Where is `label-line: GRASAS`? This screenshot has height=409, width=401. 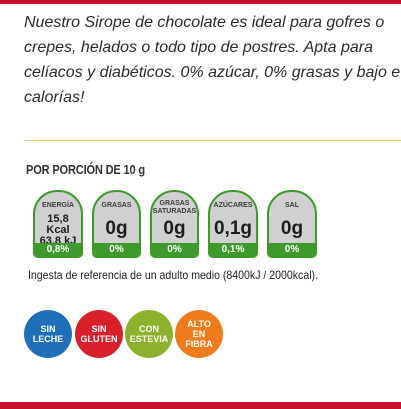
label-line: GRASAS is located at coordinates (174, 203).